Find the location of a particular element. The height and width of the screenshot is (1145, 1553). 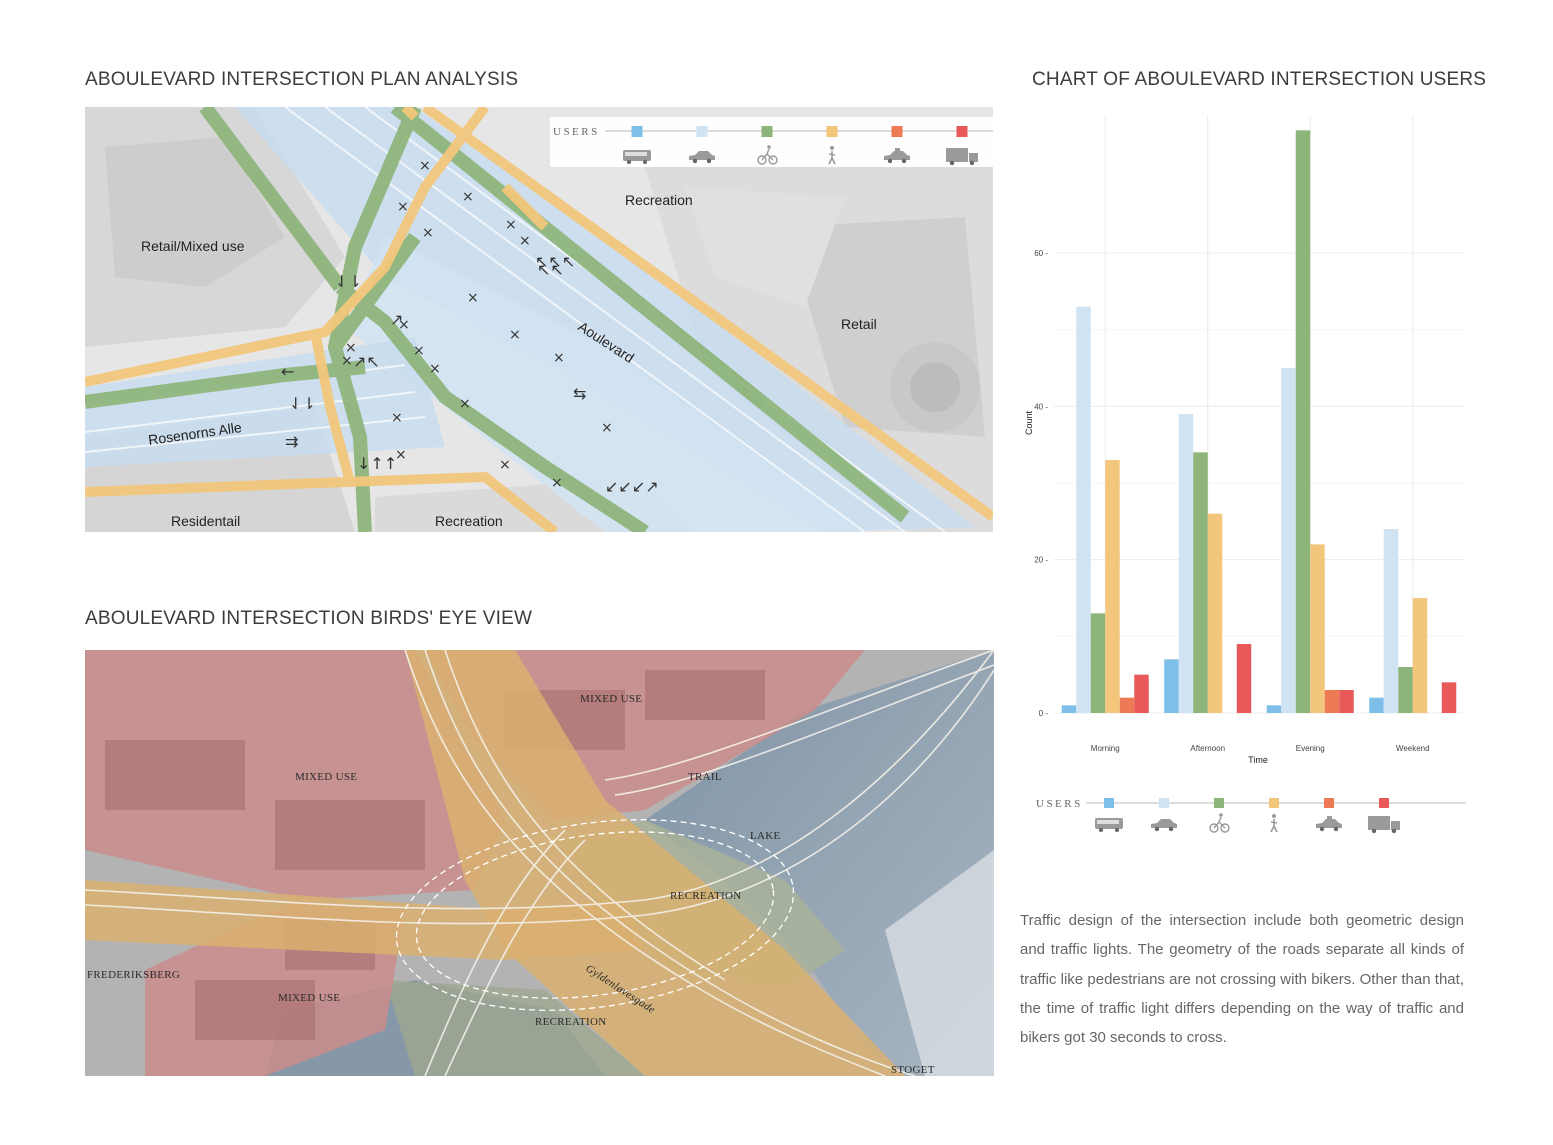

bar-afternoon-pedestrian is located at coordinates (1215, 613).